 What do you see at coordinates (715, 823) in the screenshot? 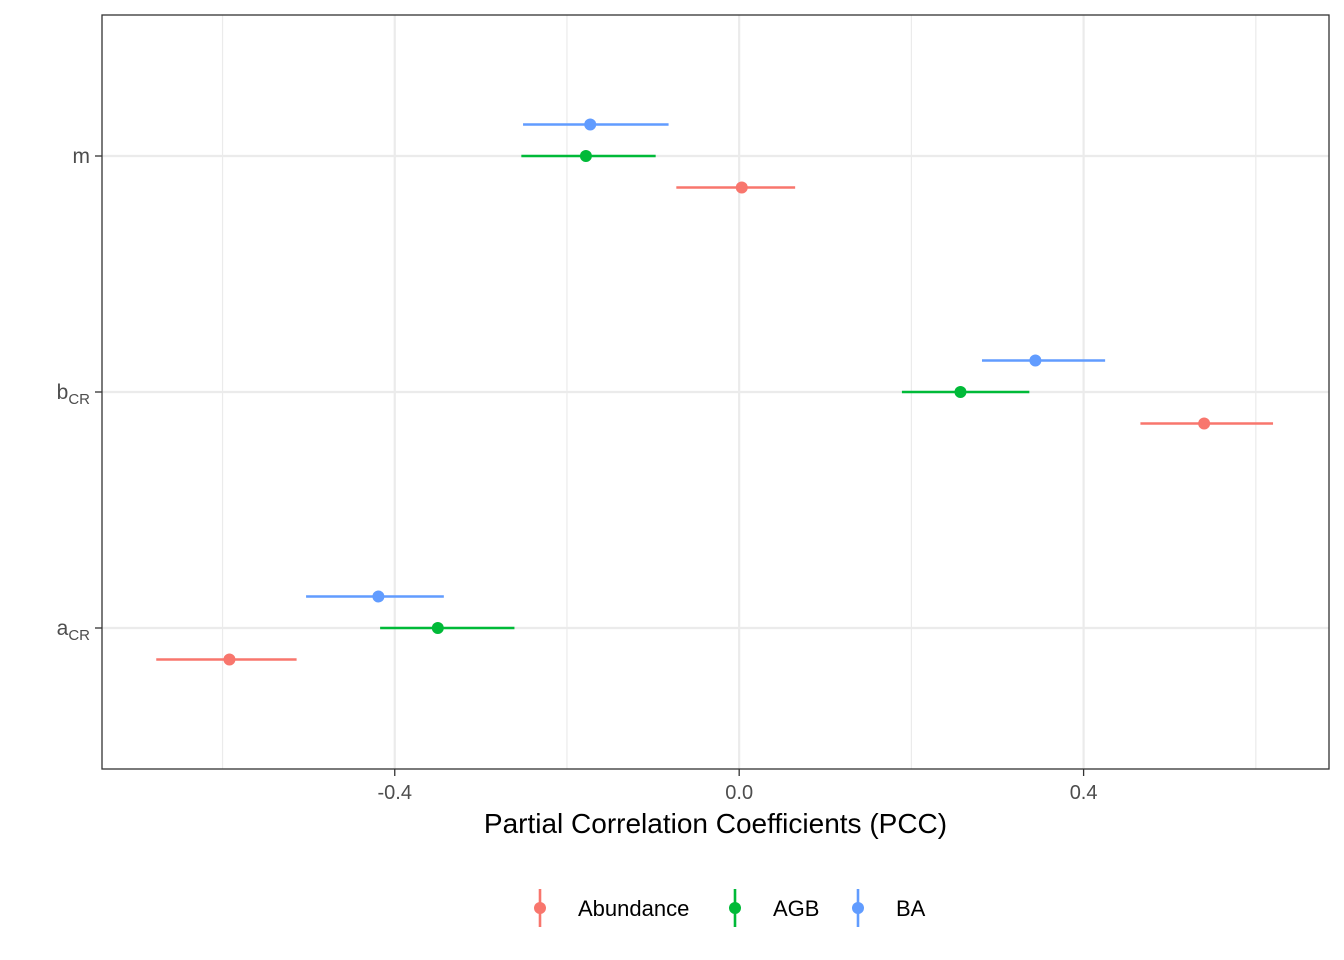
I see `x-axis-title: Partial Correlation Coefficients (PCC)` at bounding box center [715, 823].